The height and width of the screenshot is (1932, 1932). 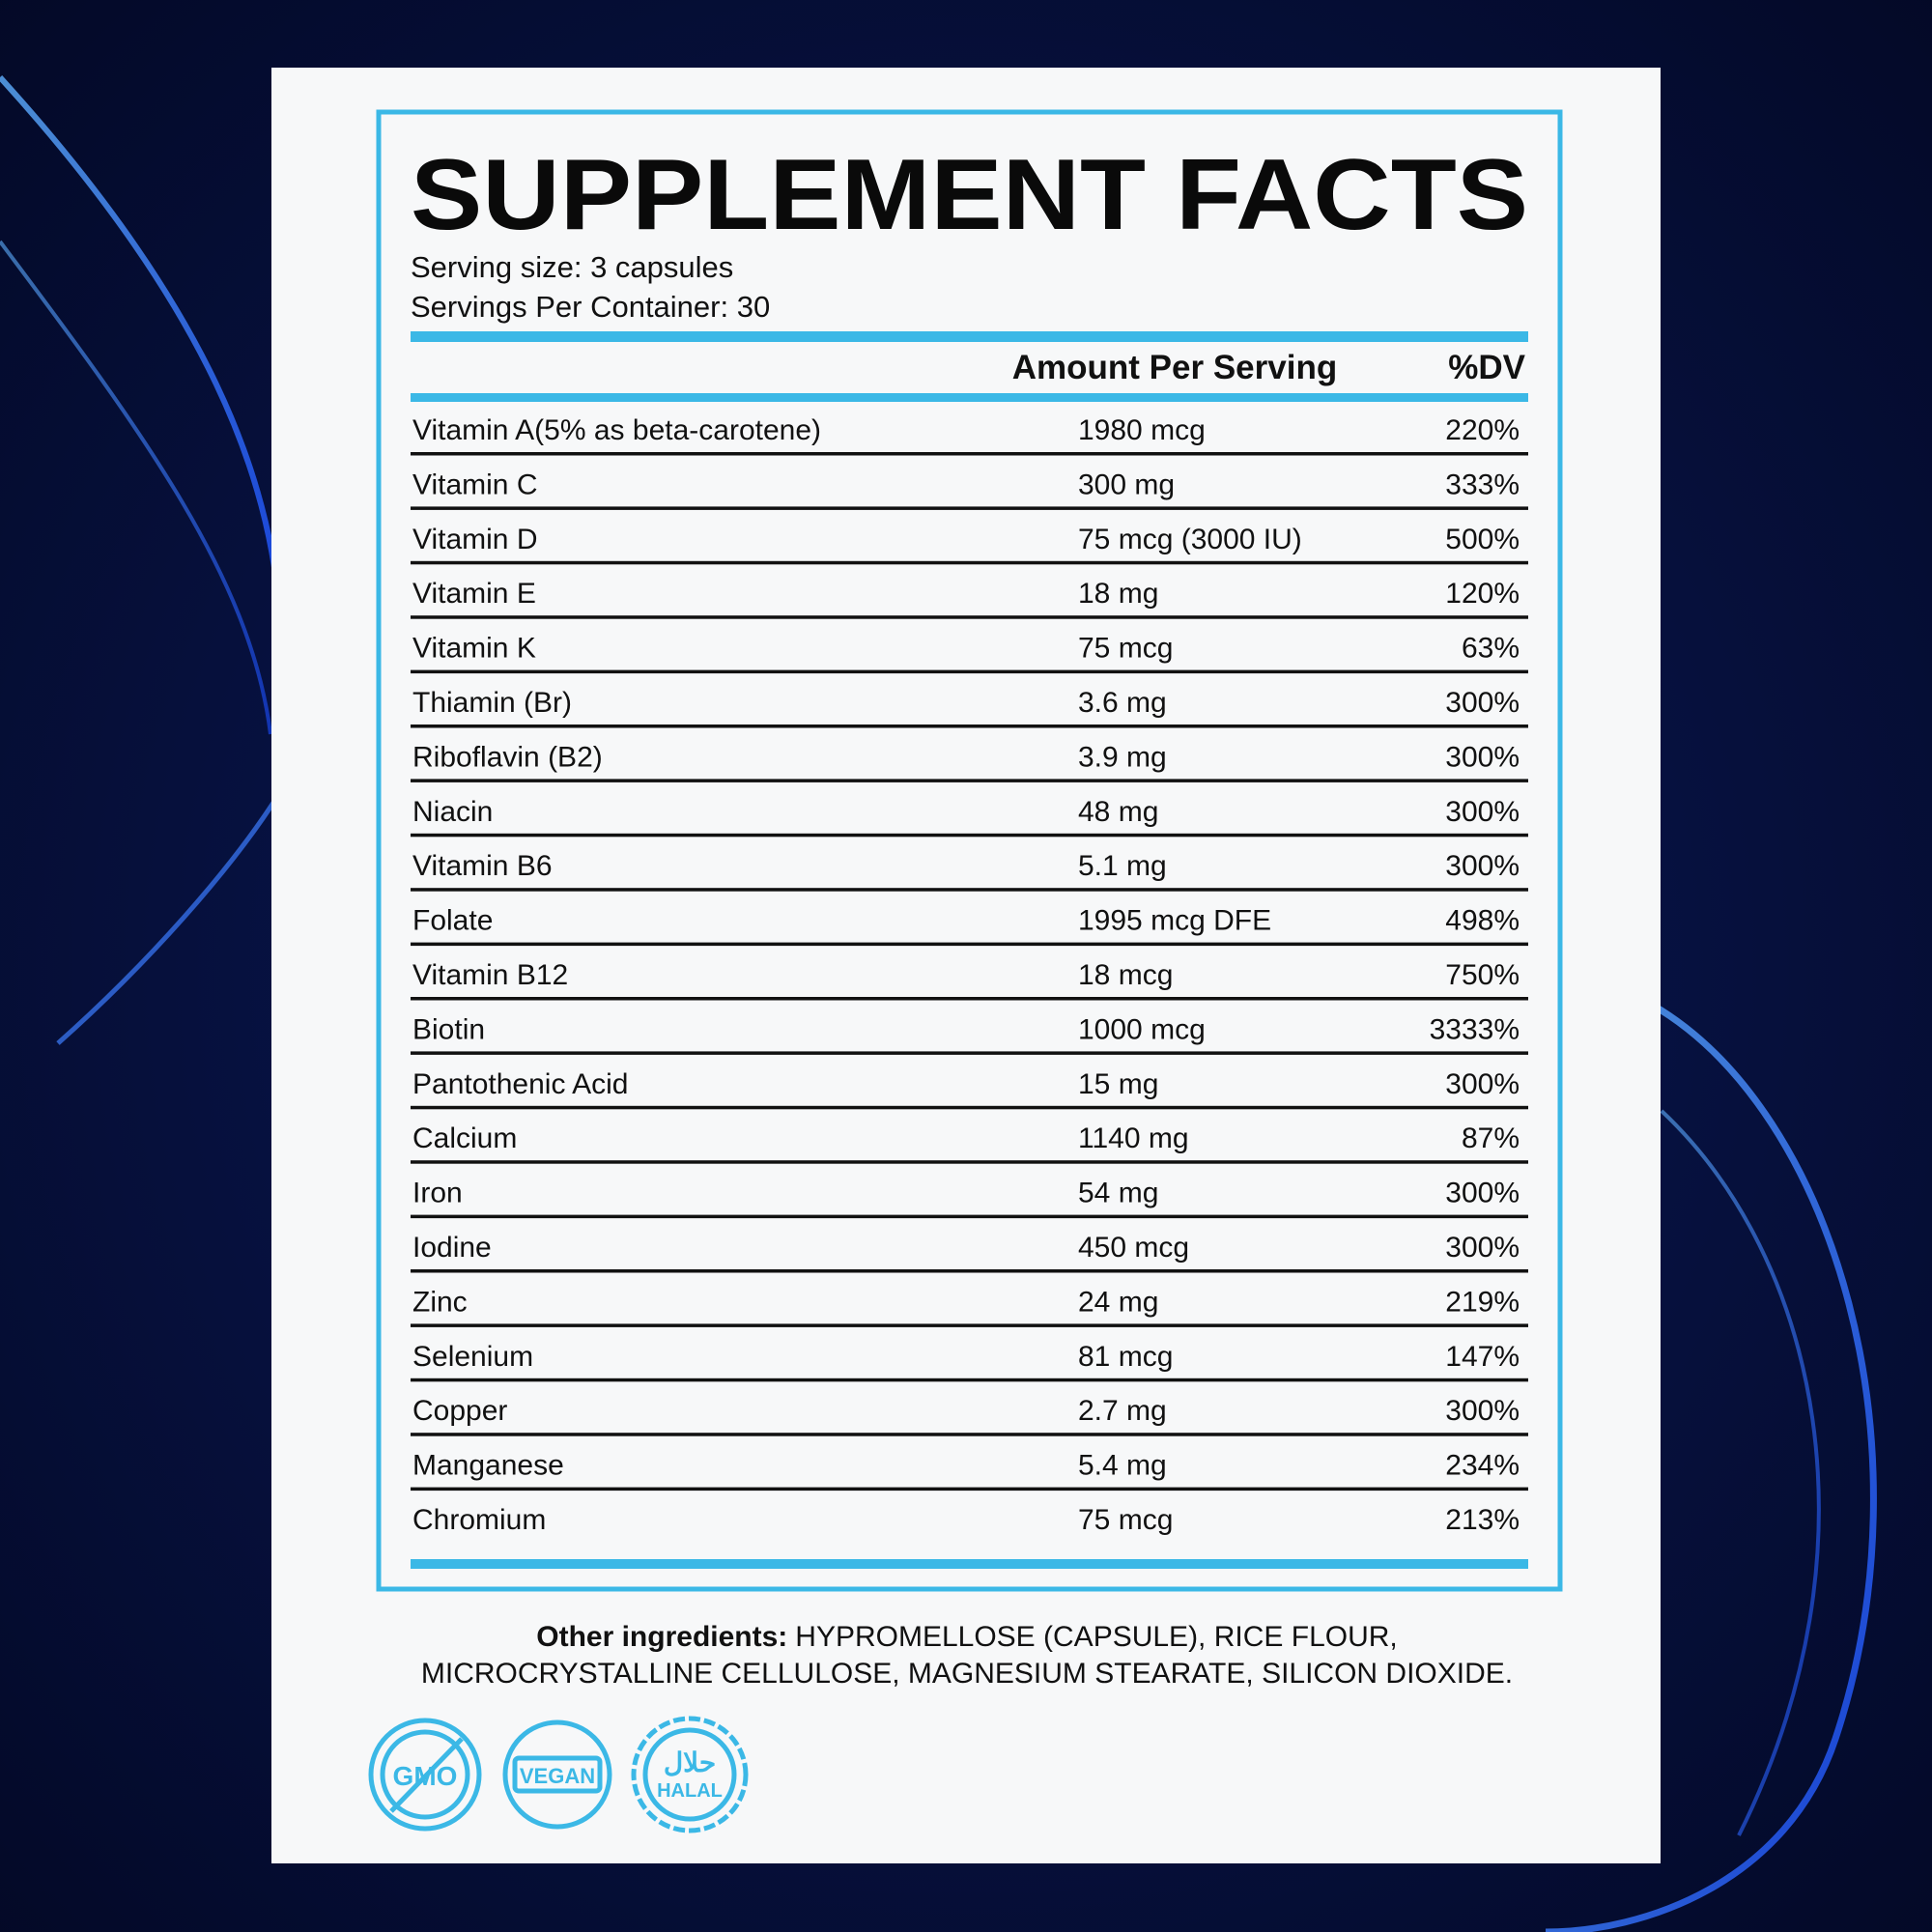 I want to click on nutrient-name: Vitamin B12, so click(x=490, y=975).